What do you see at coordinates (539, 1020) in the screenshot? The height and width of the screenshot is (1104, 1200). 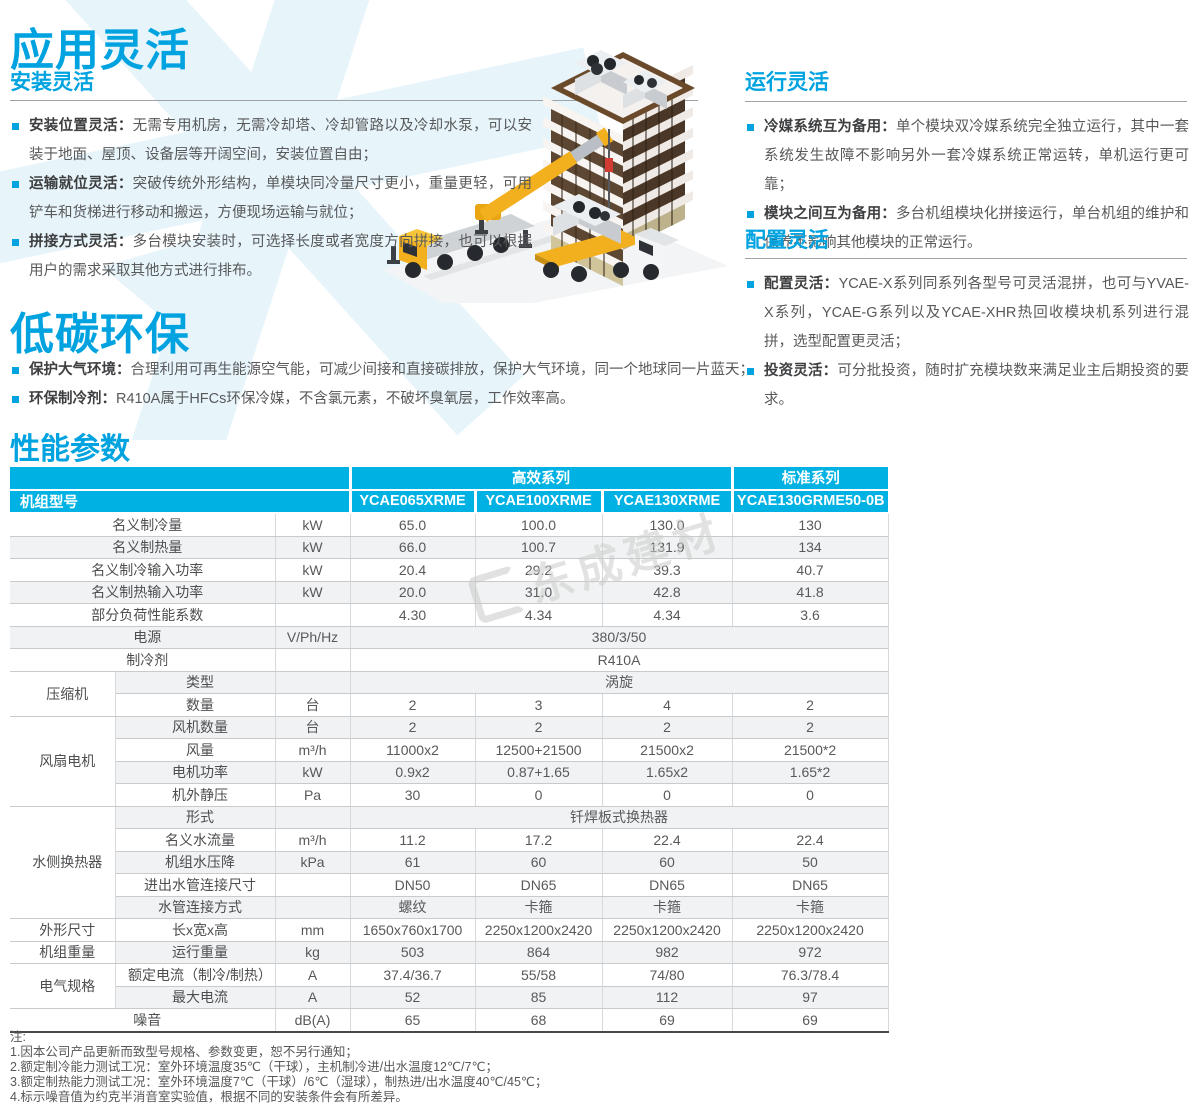 I see `value-cell: 68` at bounding box center [539, 1020].